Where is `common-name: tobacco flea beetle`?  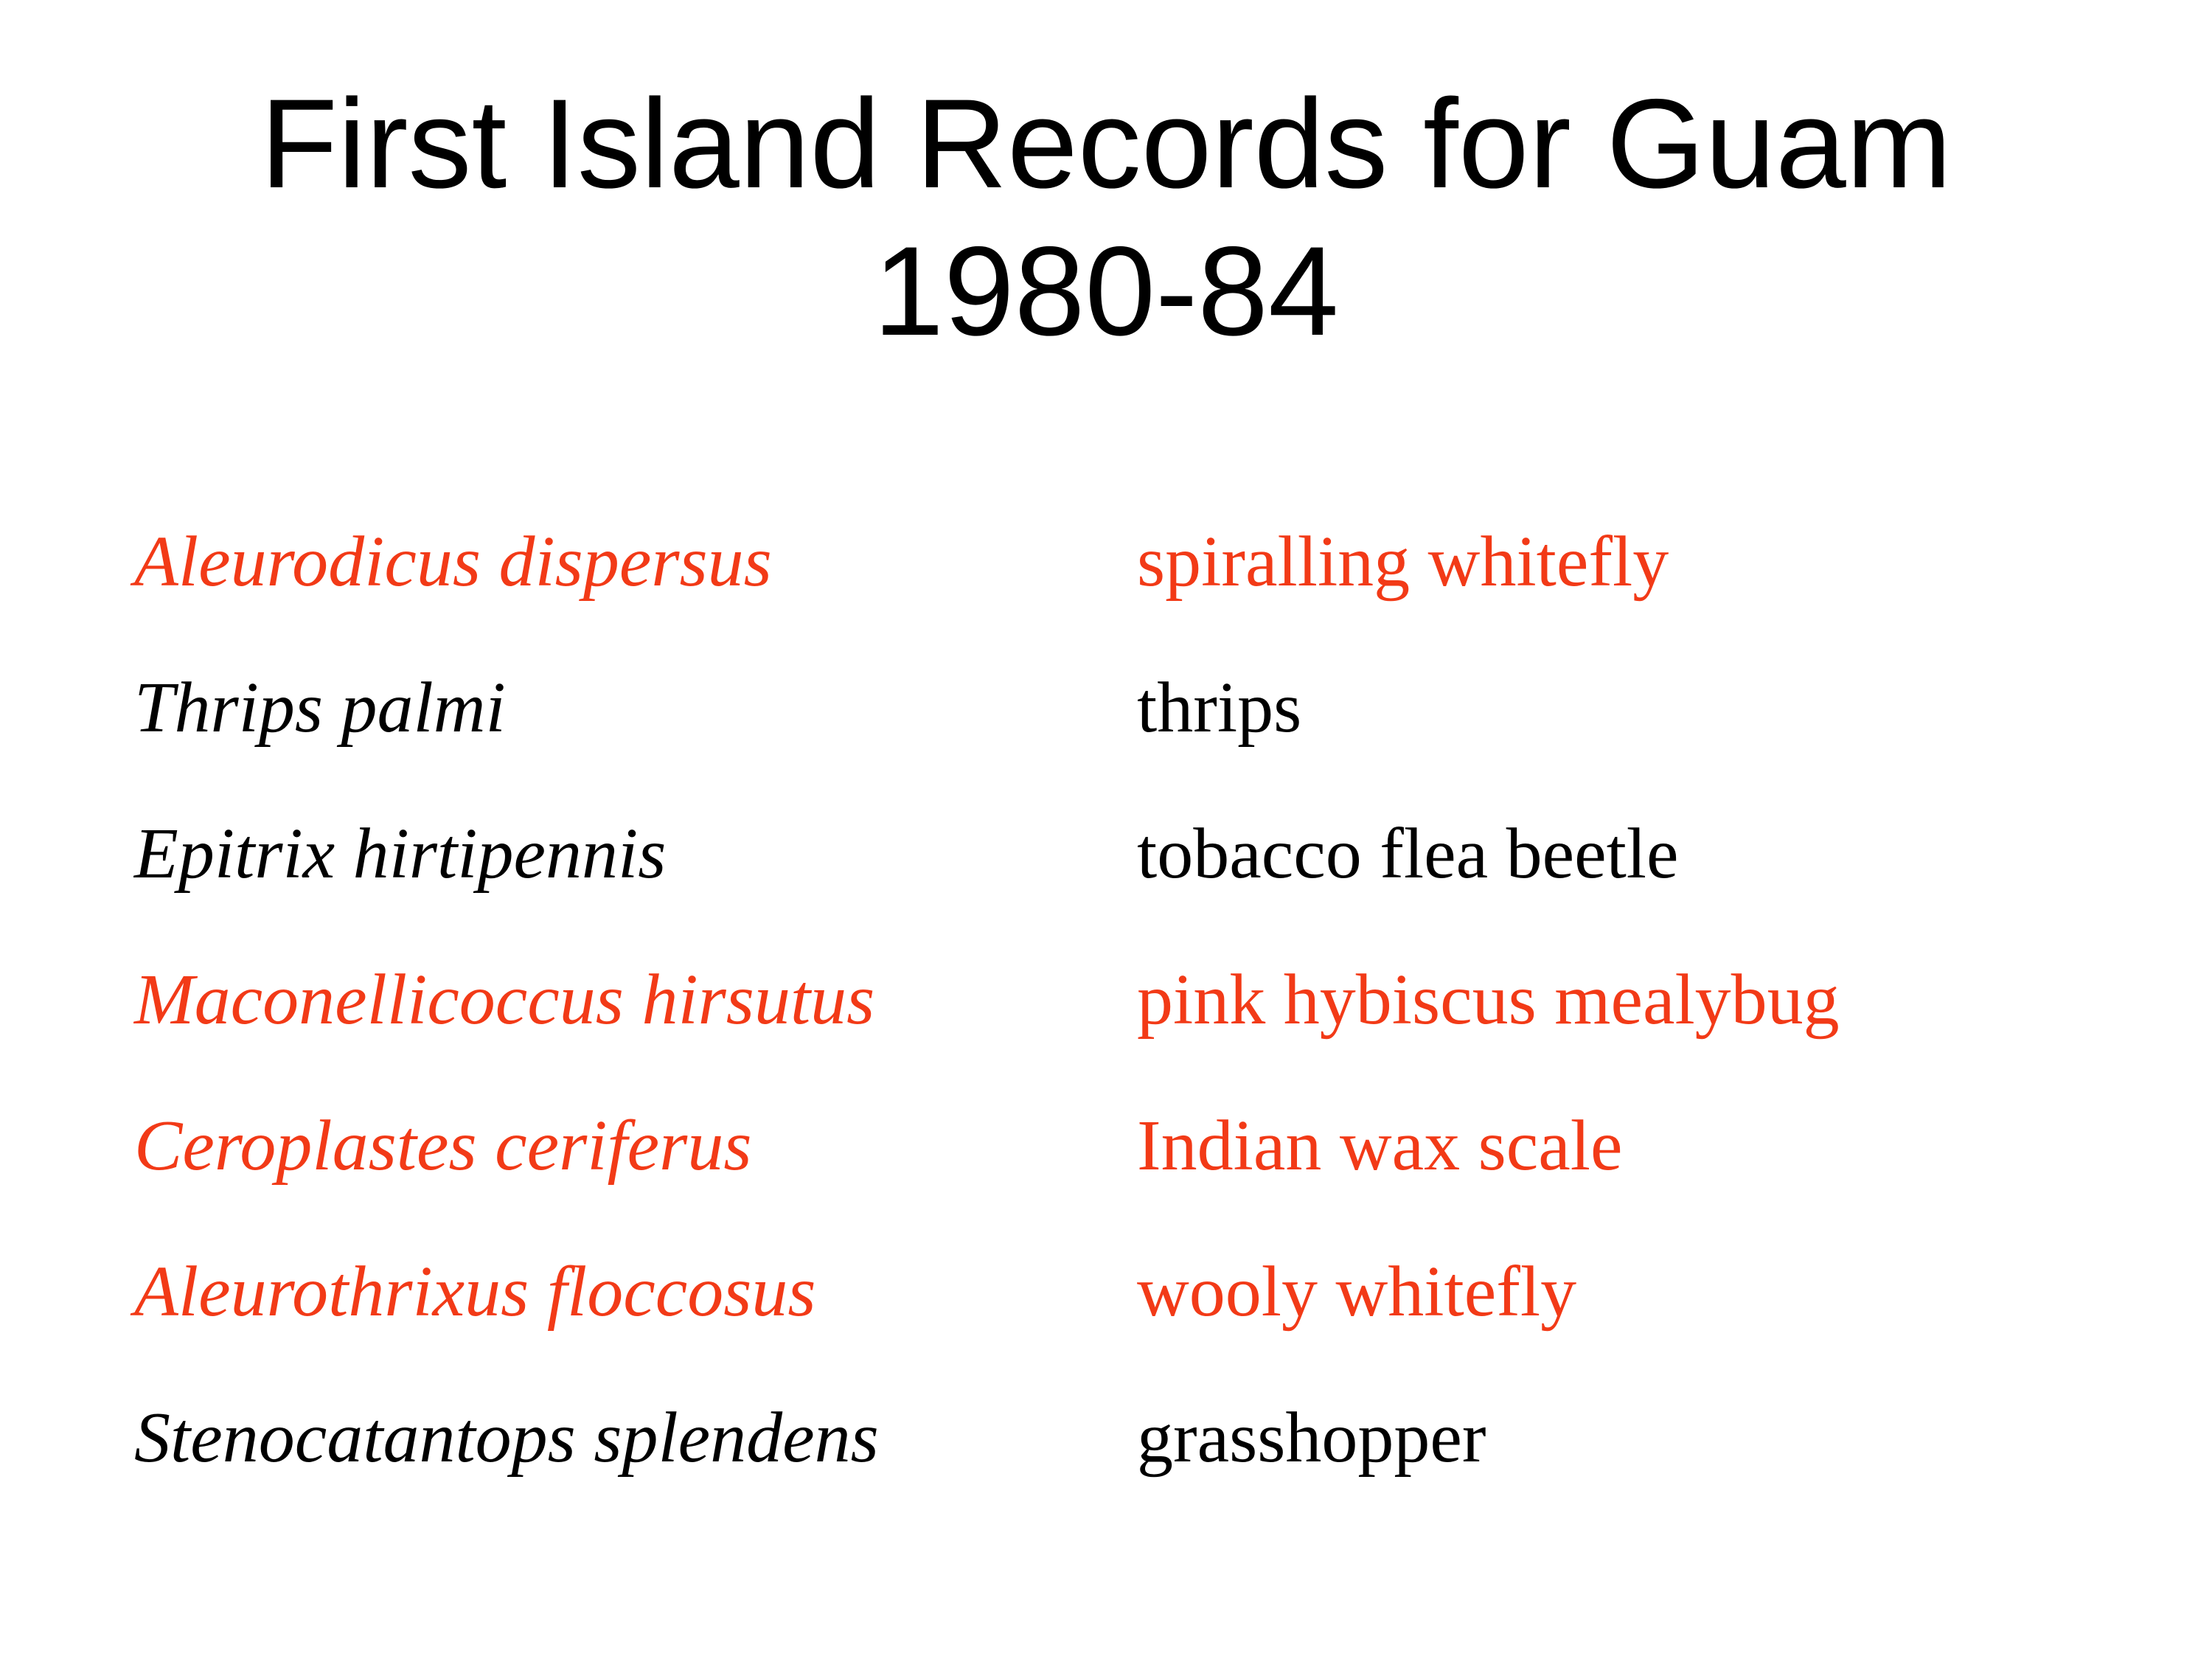
common-name: tobacco flea beetle is located at coordinates (1408, 854).